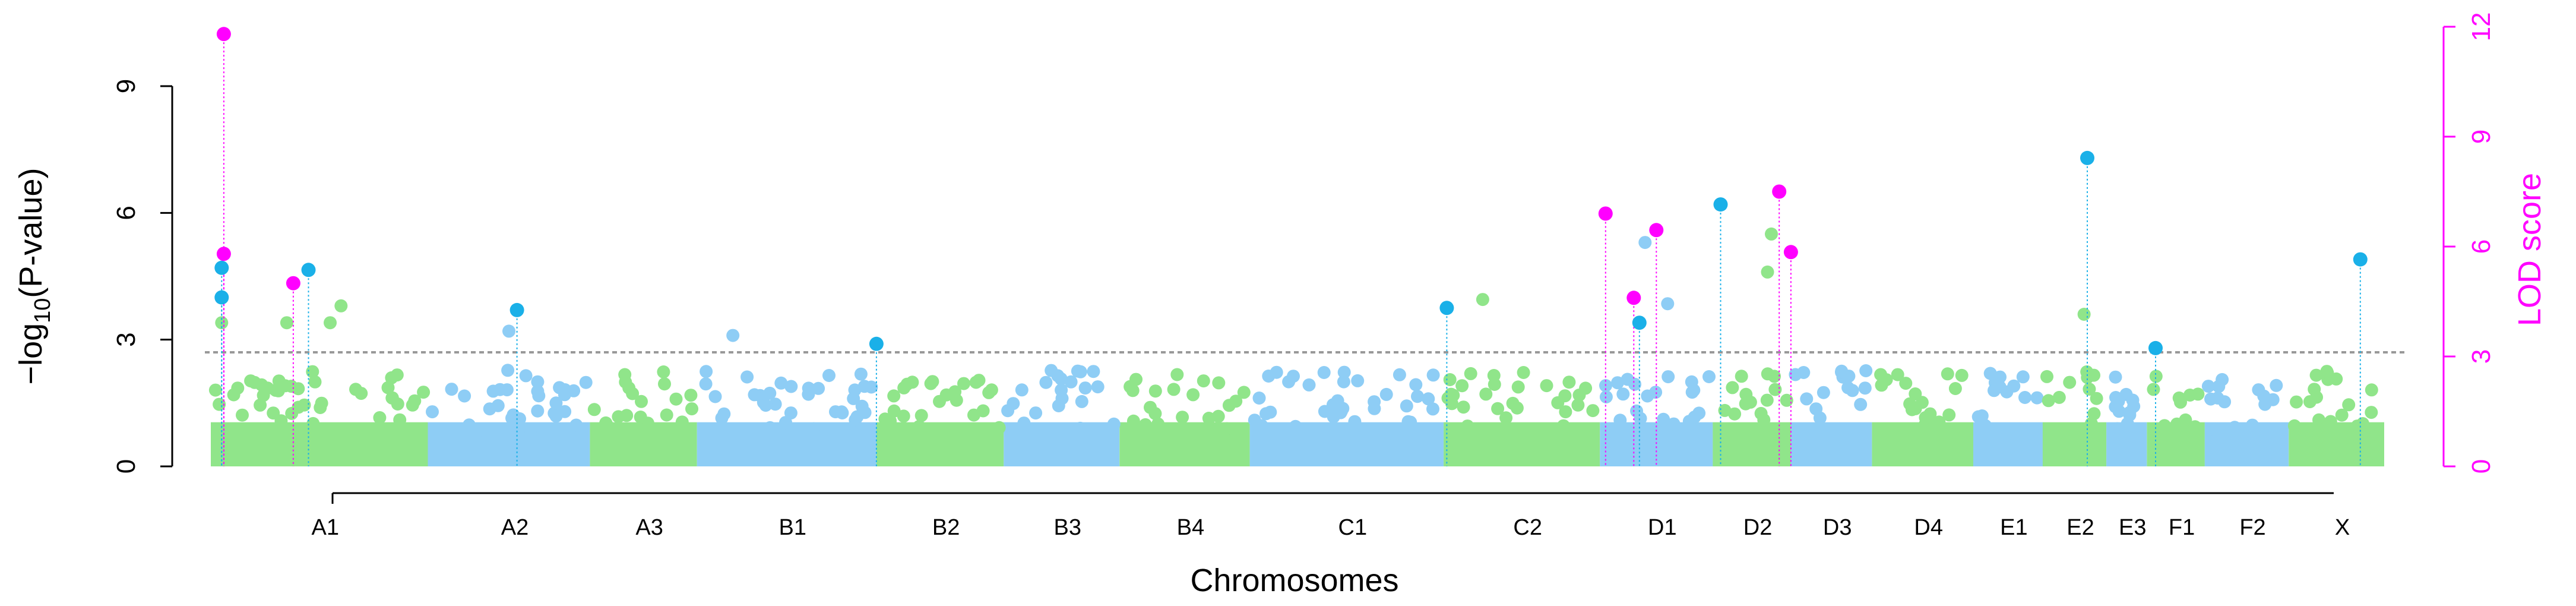 Image resolution: width=2576 pixels, height=606 pixels. What do you see at coordinates (1294, 580) in the screenshot?
I see `x-axis-title: Chromosomes` at bounding box center [1294, 580].